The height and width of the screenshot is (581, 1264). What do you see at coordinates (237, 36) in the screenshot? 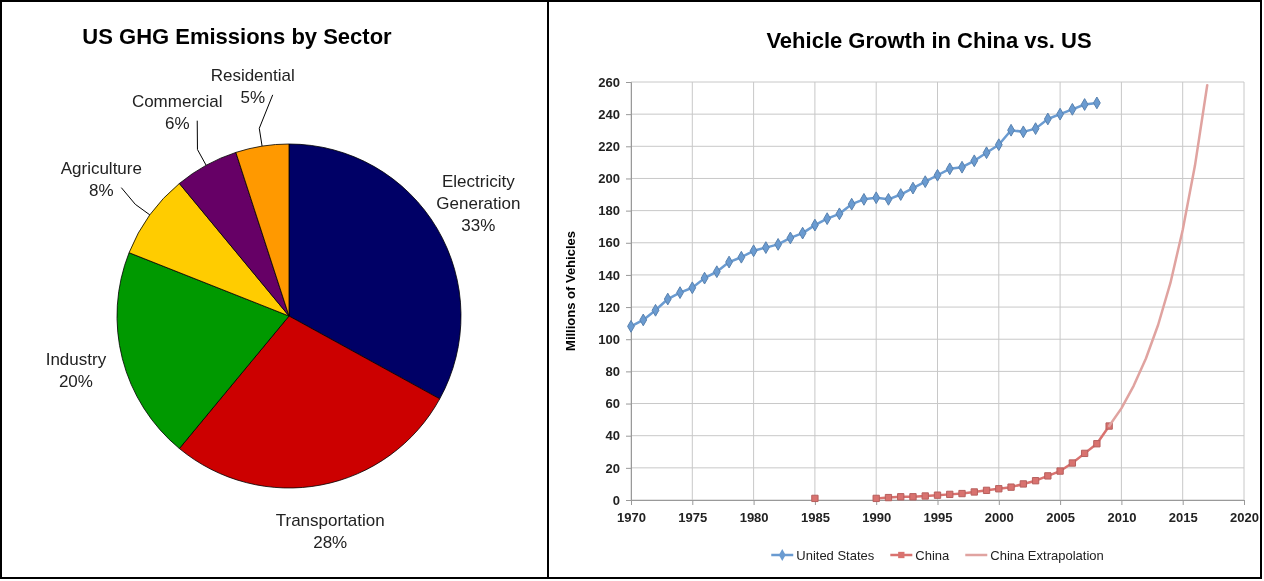
I see `chart-title: US GHG Emissions by Sector` at bounding box center [237, 36].